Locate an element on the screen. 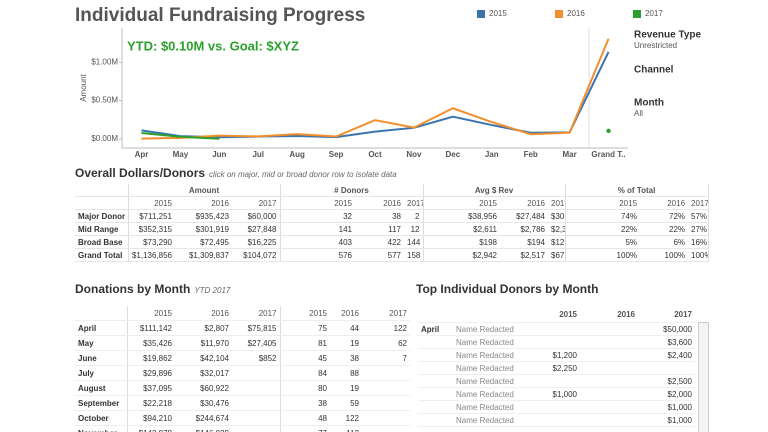 This screenshot has height=432, width=768. donations-heading: Donations by Month YTD 2017 is located at coordinates (152, 289).